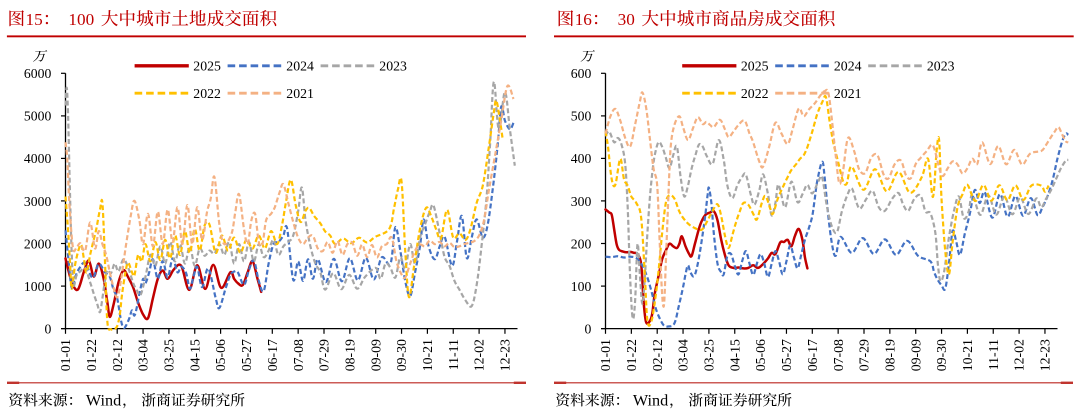  Describe the element at coordinates (581, 158) in the screenshot. I see `svg-text: 400` at that location.